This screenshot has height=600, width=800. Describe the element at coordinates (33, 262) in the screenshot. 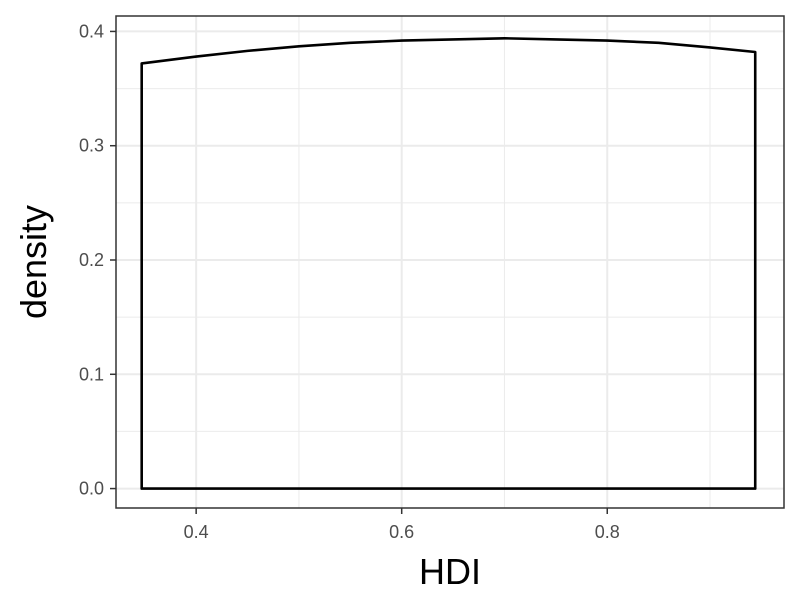

I see `y-axis-title: density` at that location.